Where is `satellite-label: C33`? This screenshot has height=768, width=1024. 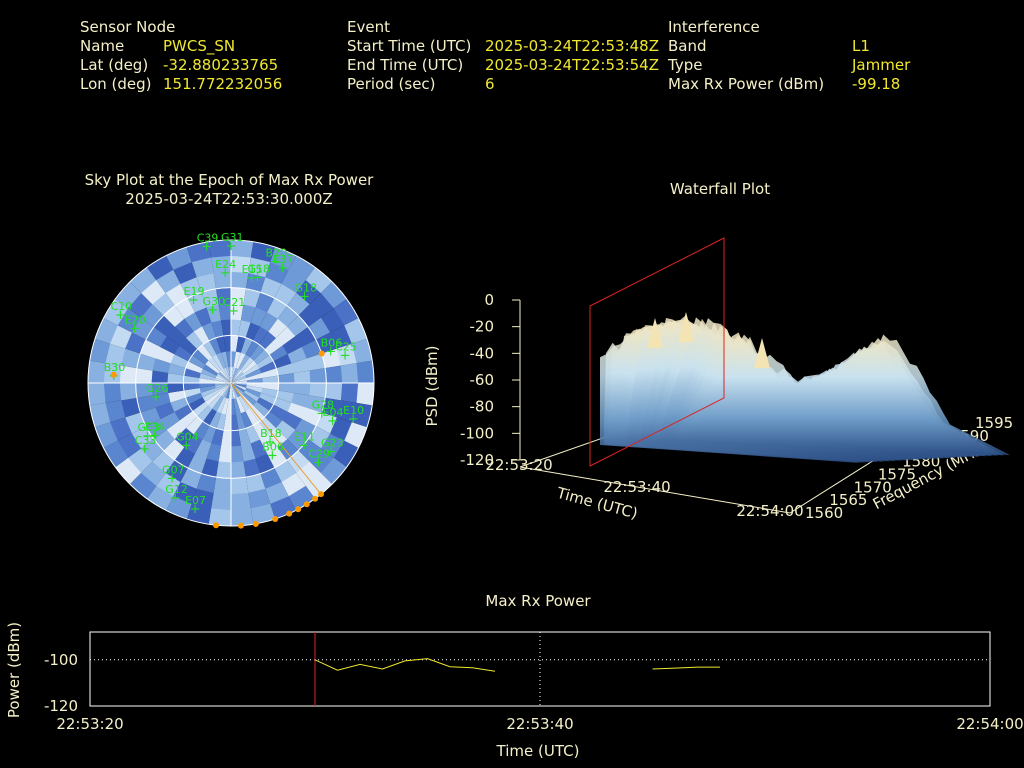
satellite-label: C33 is located at coordinates (146, 440).